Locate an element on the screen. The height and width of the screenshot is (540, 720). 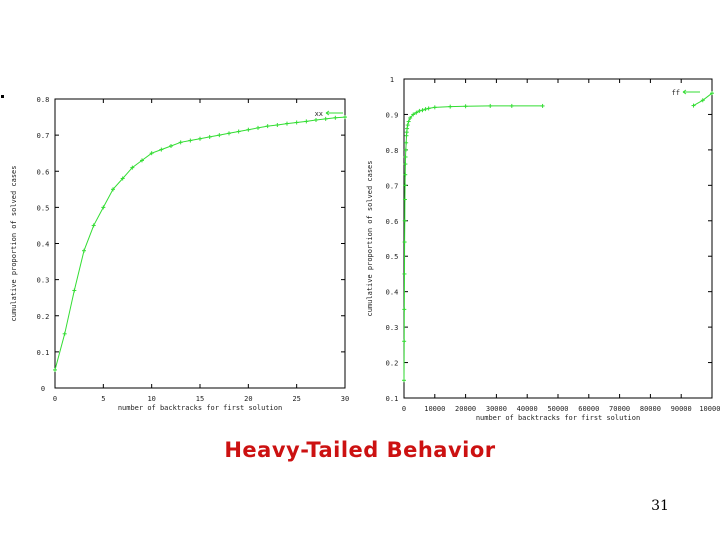
x-tick-label: 25 is located at coordinates (296, 399).